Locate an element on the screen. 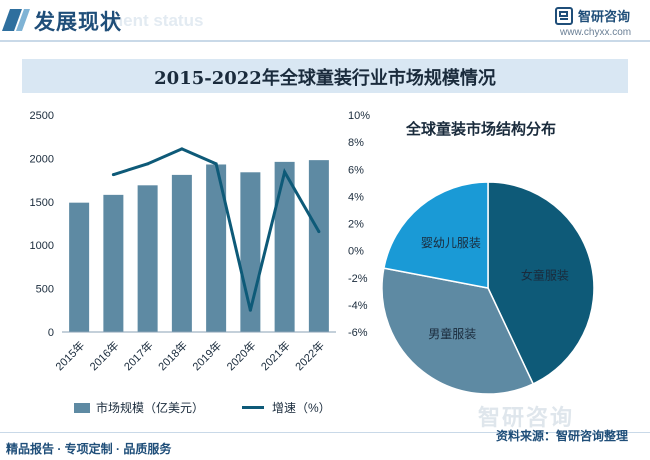 The height and width of the screenshot is (460, 650). legend-item-line: 增速（%） is located at coordinates (286, 407).